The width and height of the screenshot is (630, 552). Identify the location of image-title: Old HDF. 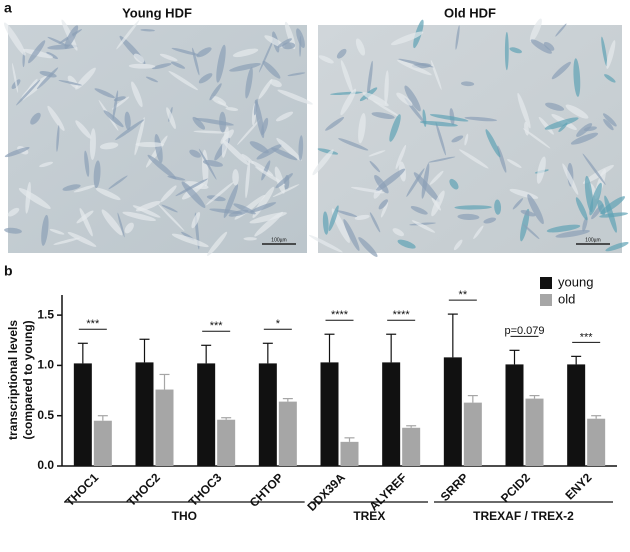
(470, 12).